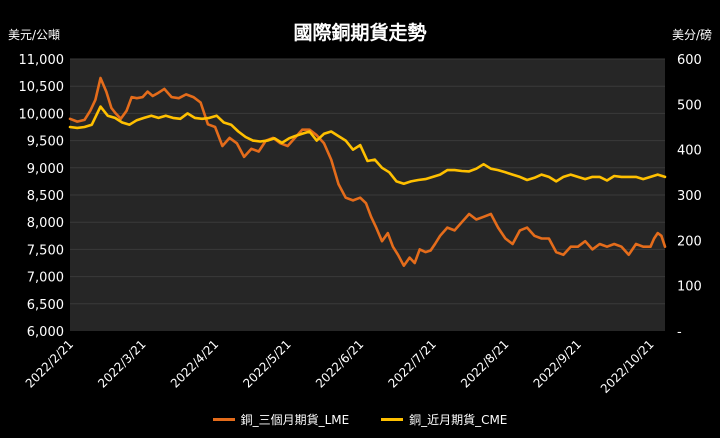 Image resolution: width=720 pixels, height=438 pixels. I want to click on left-tick-label: 9,000, so click(45, 169).